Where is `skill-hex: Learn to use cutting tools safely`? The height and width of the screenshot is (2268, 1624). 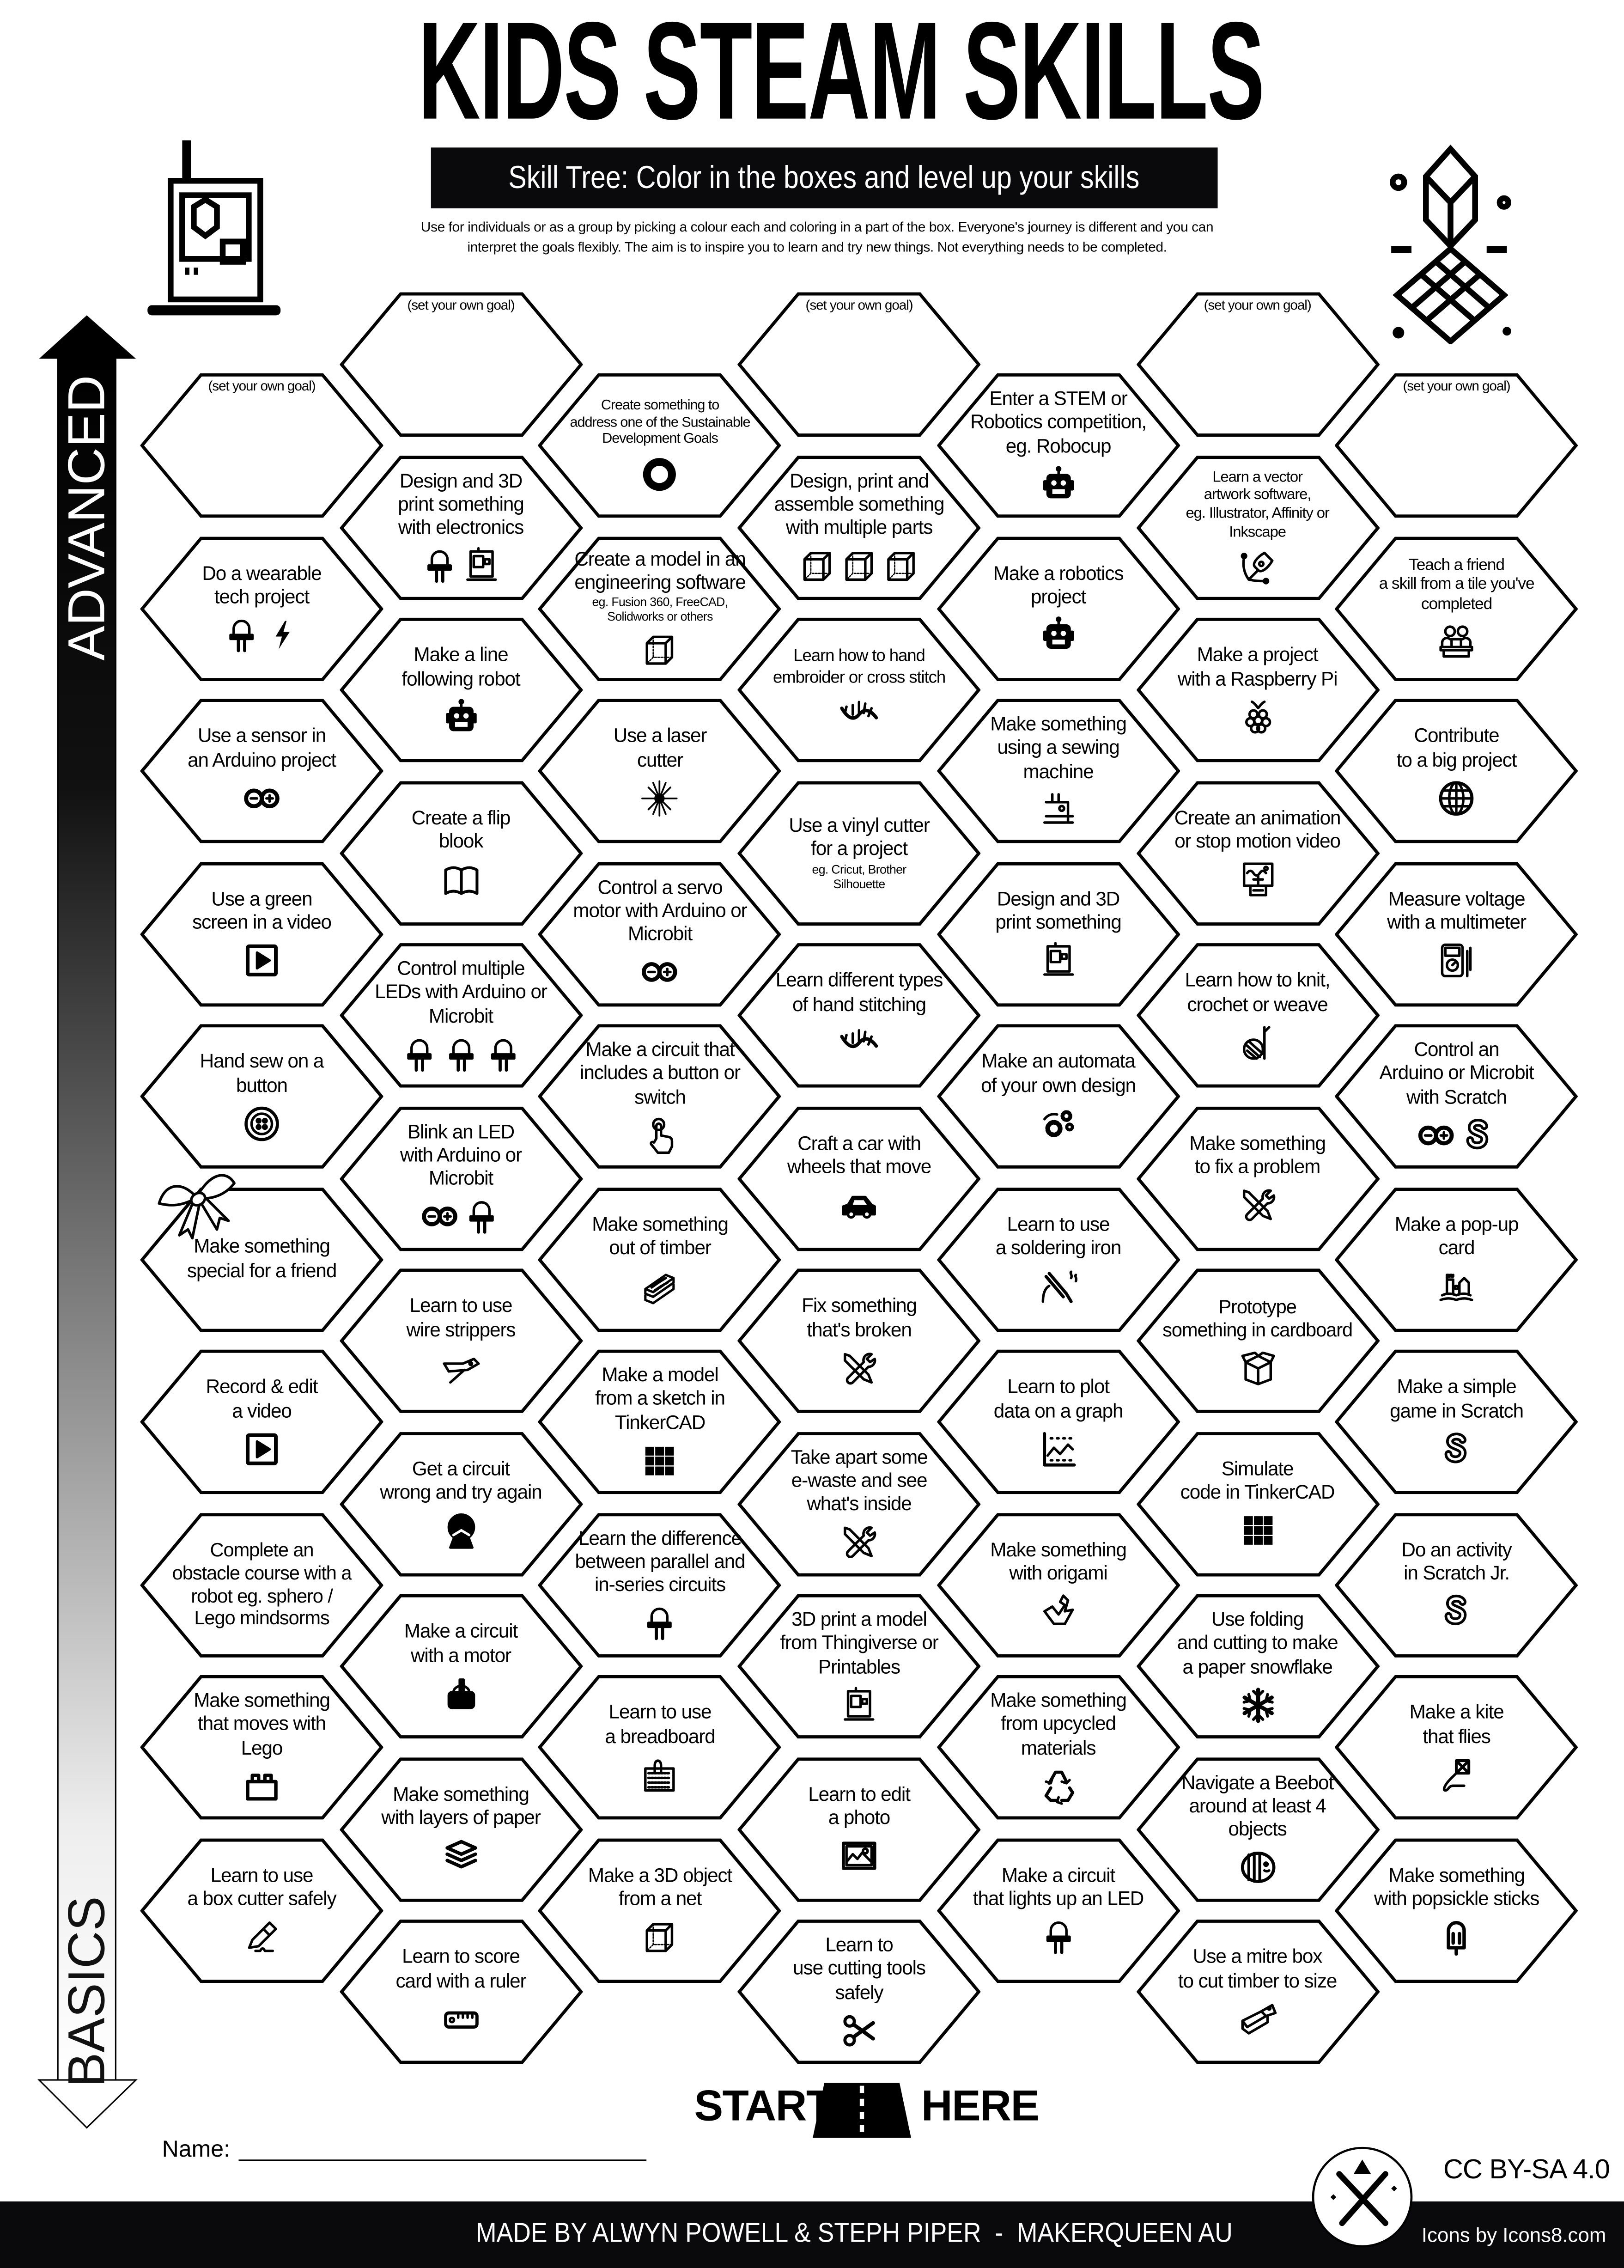 skill-hex: Learn to use cutting tools safely is located at coordinates (859, 1992).